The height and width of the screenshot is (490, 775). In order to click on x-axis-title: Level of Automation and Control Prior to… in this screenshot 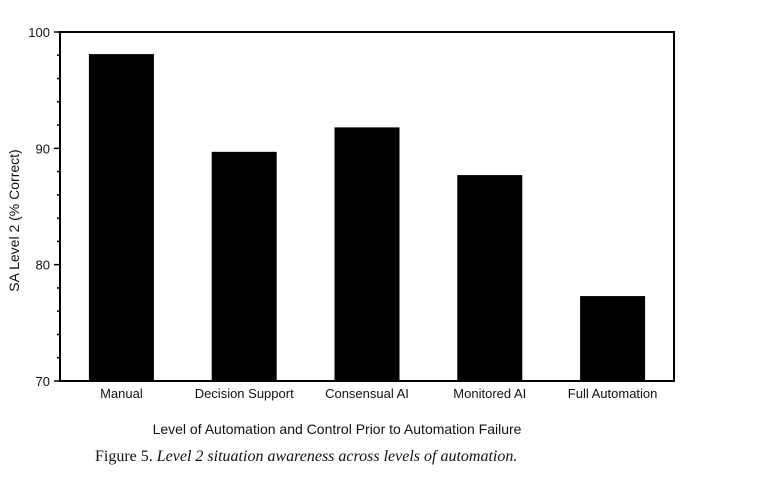, I will do `click(337, 429)`.